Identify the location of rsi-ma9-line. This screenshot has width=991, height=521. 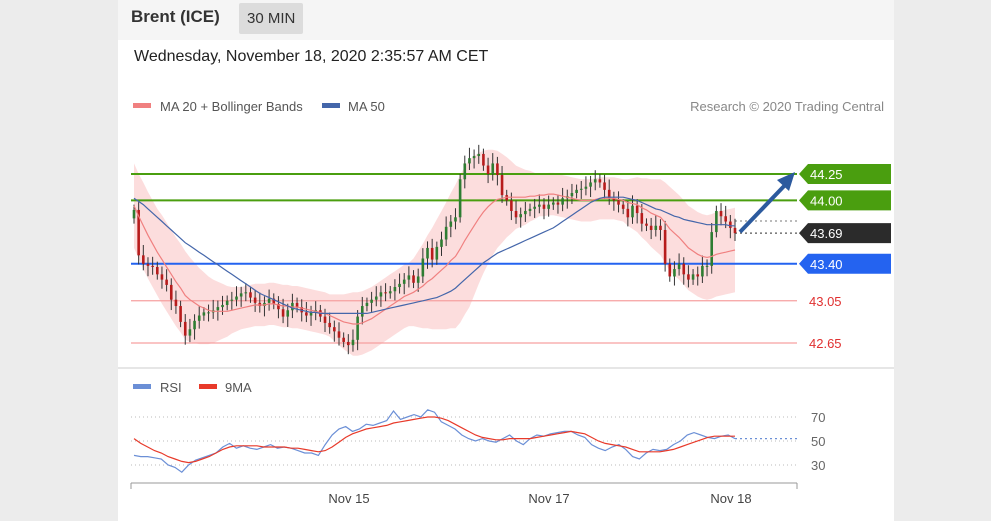
(434, 440).